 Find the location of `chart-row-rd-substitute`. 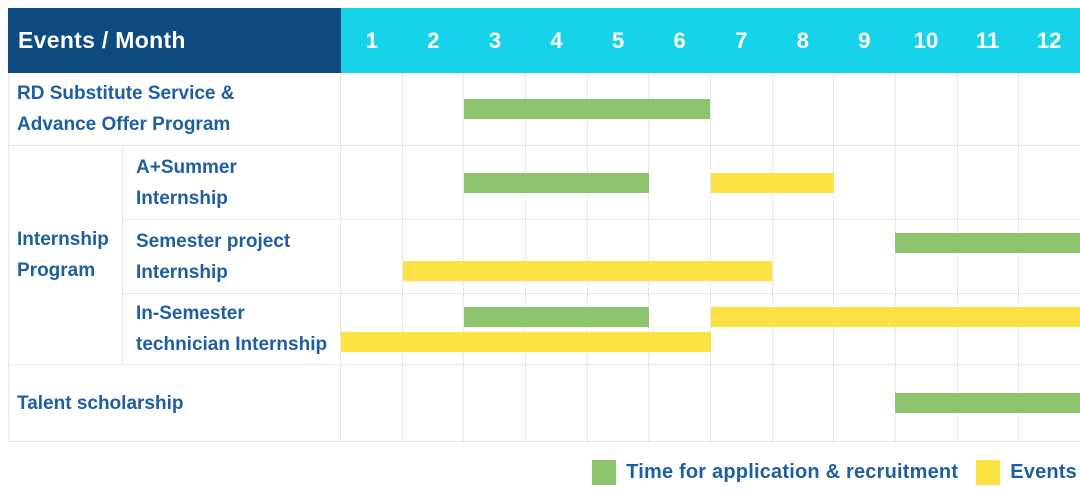

chart-row-rd-substitute is located at coordinates (710, 109).